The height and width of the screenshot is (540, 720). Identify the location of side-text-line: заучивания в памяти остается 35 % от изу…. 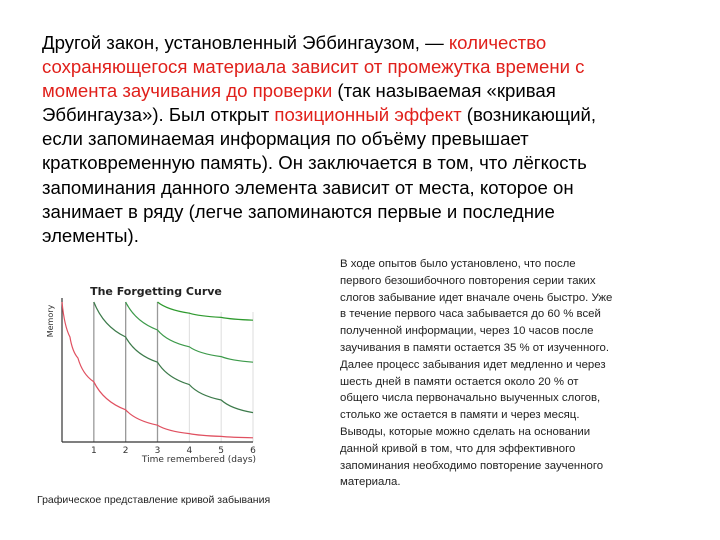
(474, 347).